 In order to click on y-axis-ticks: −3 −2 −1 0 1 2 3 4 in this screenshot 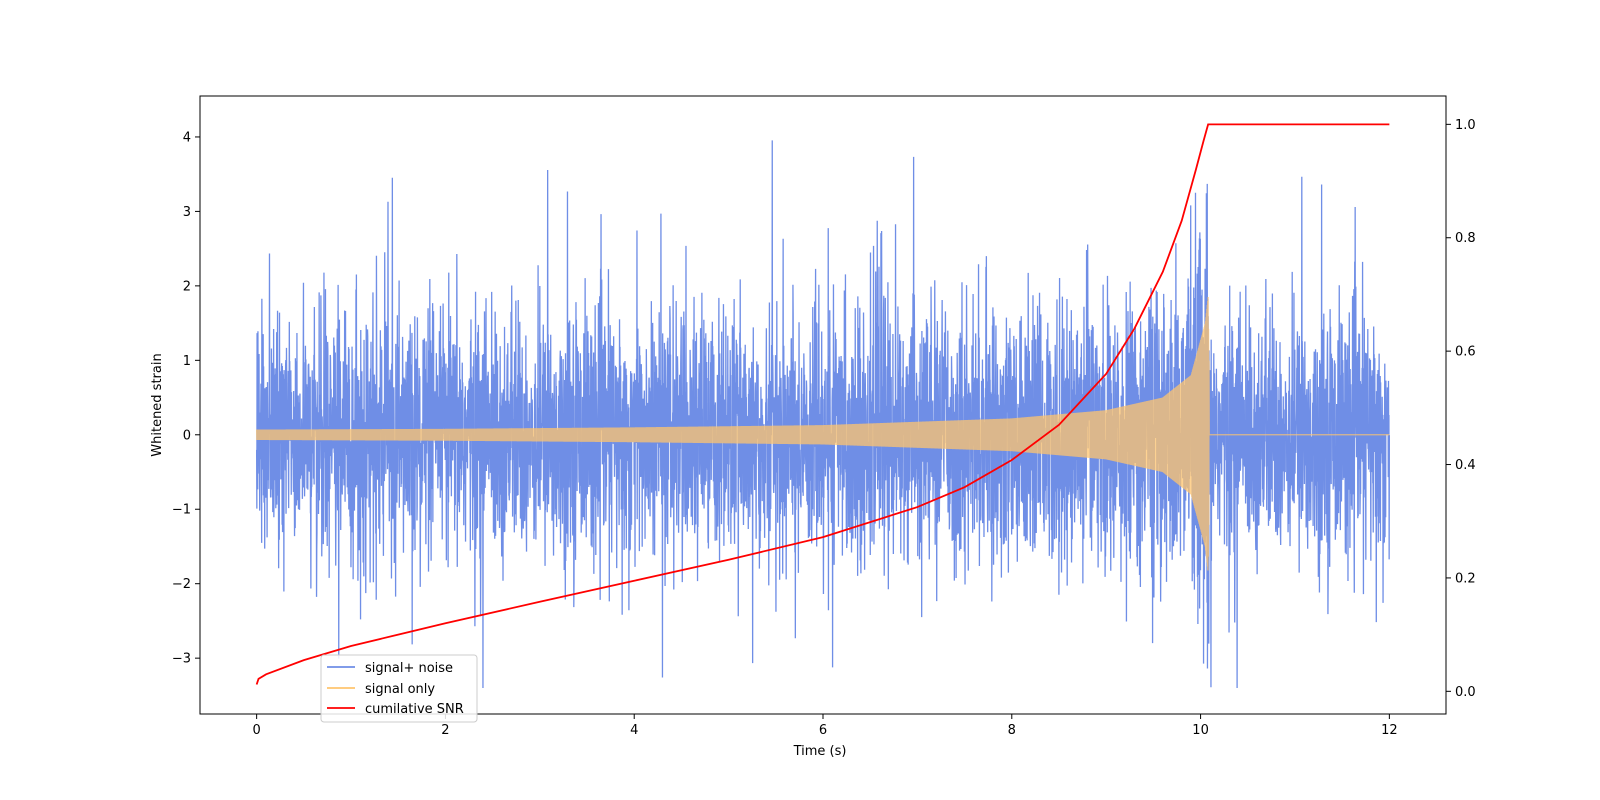, I will do `click(186, 398)`.